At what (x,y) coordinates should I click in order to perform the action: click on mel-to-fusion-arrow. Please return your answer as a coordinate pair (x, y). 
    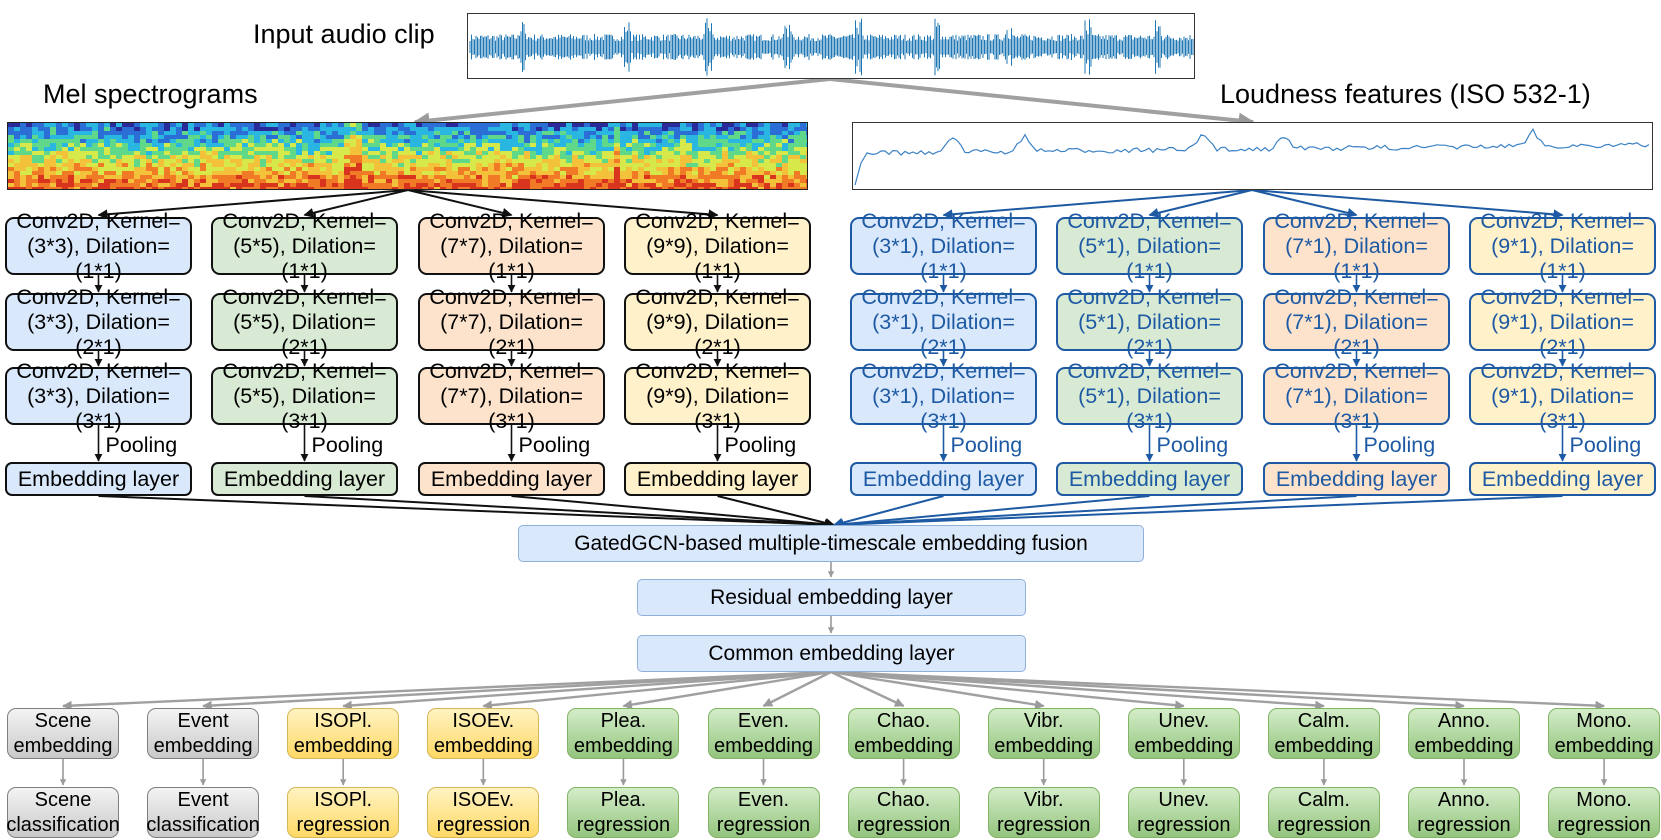
    Looking at the image, I should click on (466, 512).